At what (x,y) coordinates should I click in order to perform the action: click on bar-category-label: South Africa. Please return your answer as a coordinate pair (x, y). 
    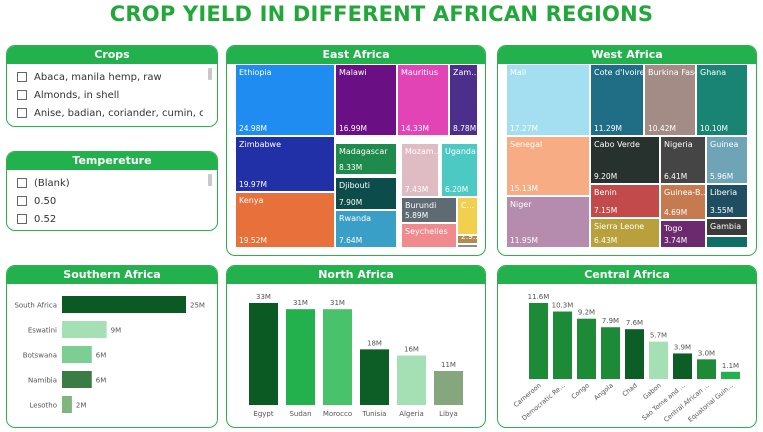
    Looking at the image, I should click on (35, 306).